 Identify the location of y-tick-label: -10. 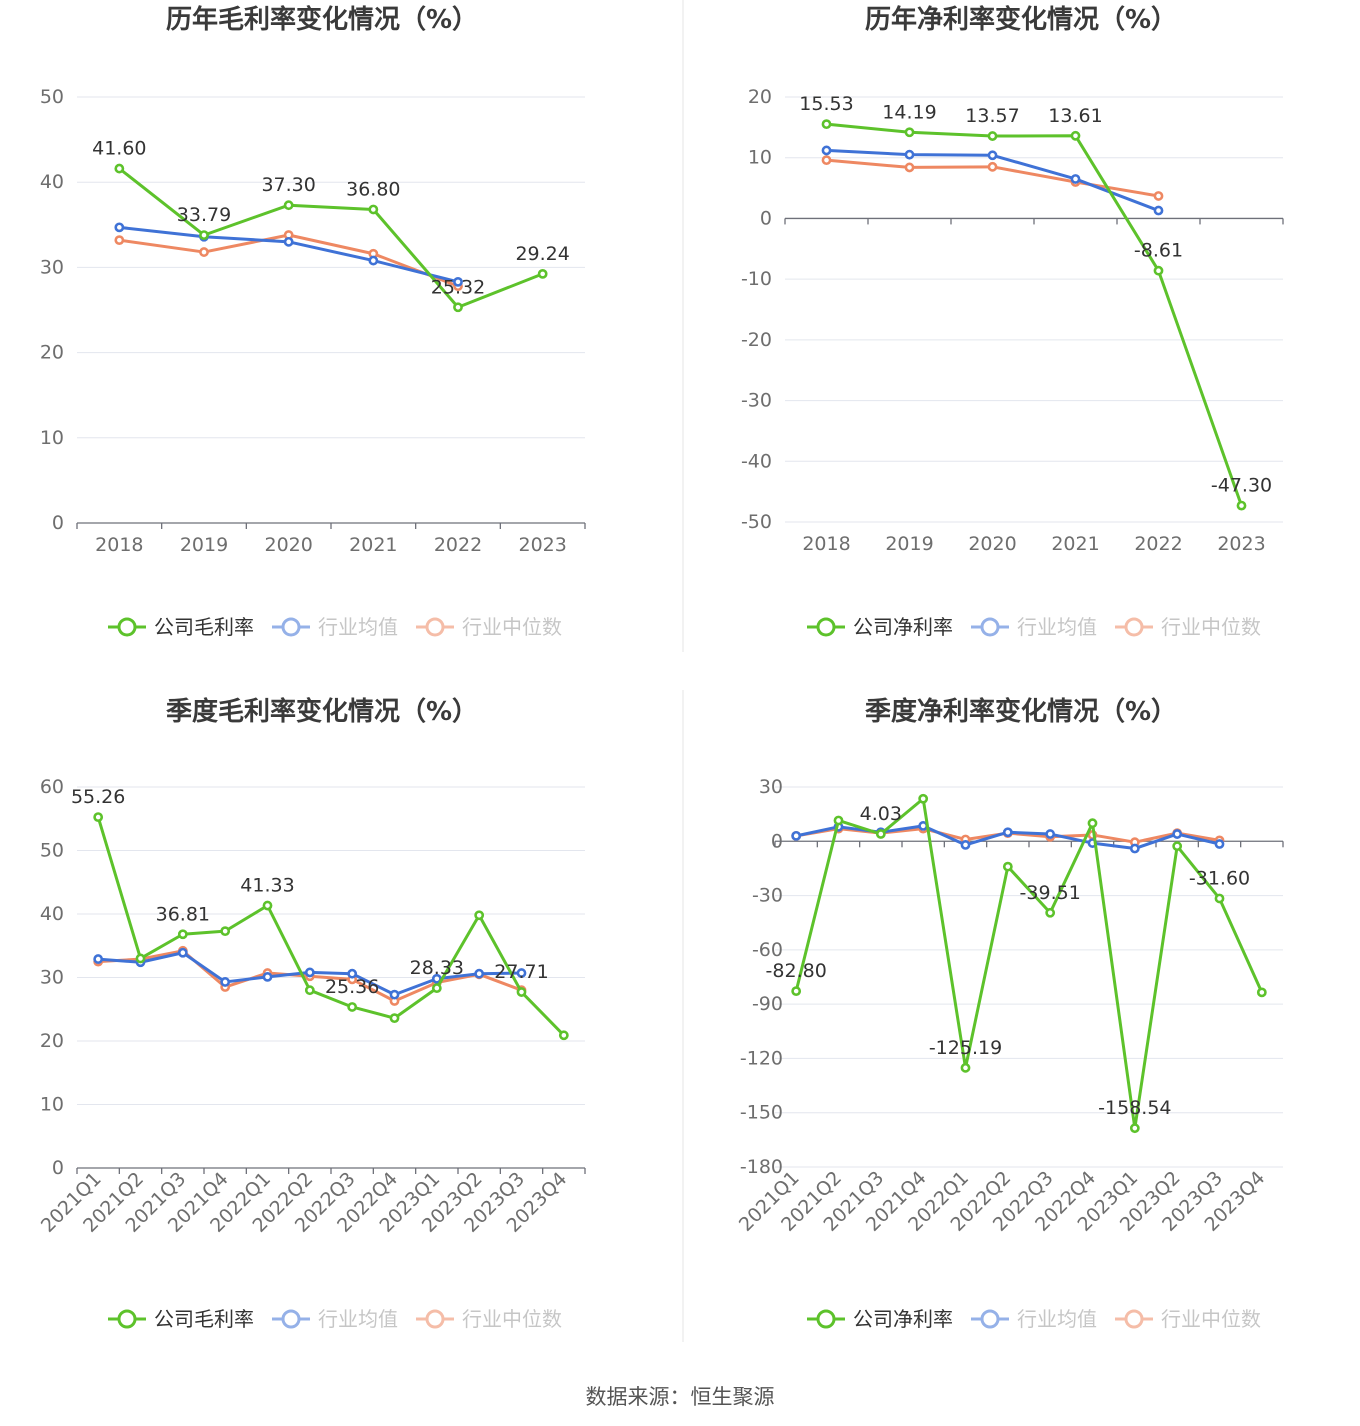
(756, 279).